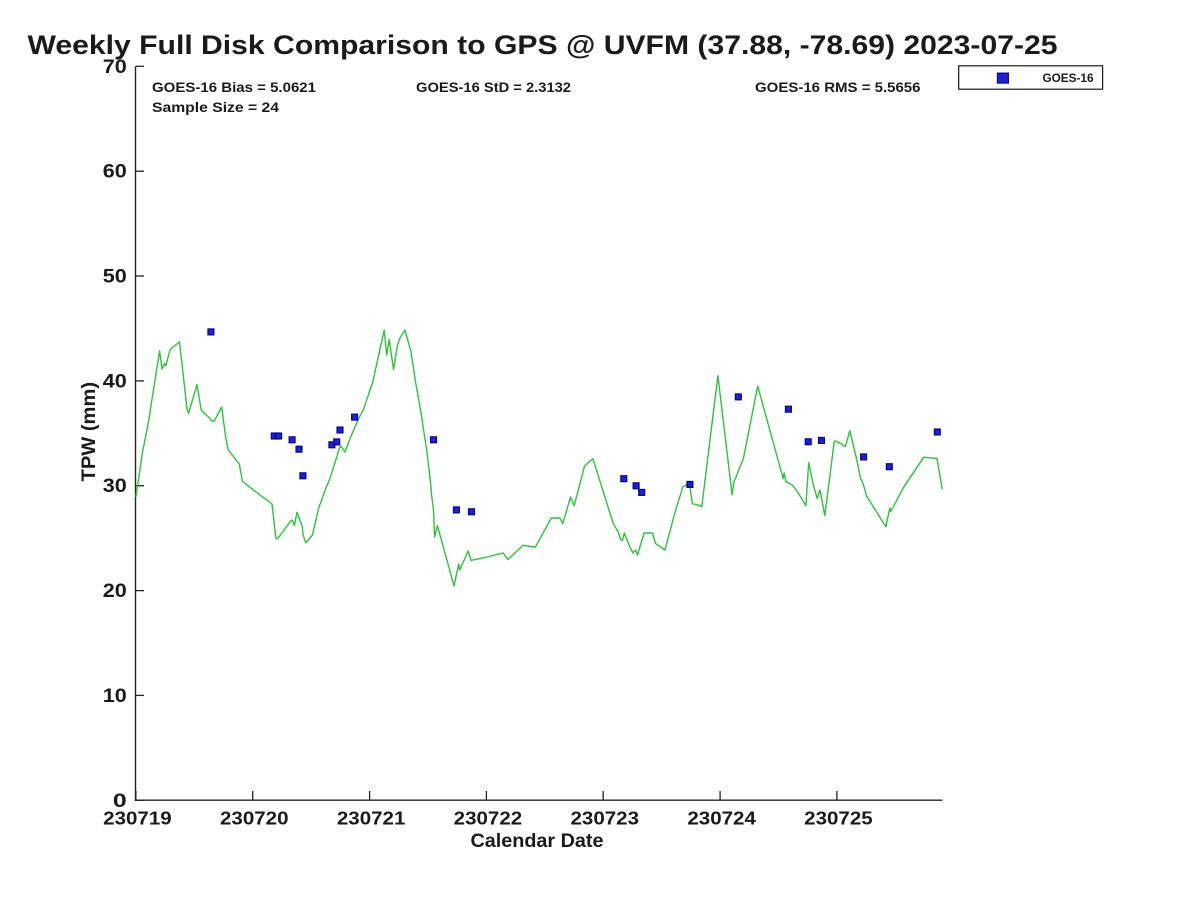 The height and width of the screenshot is (900, 1200). Describe the element at coordinates (120, 801) in the screenshot. I see `svg-text: 0` at that location.